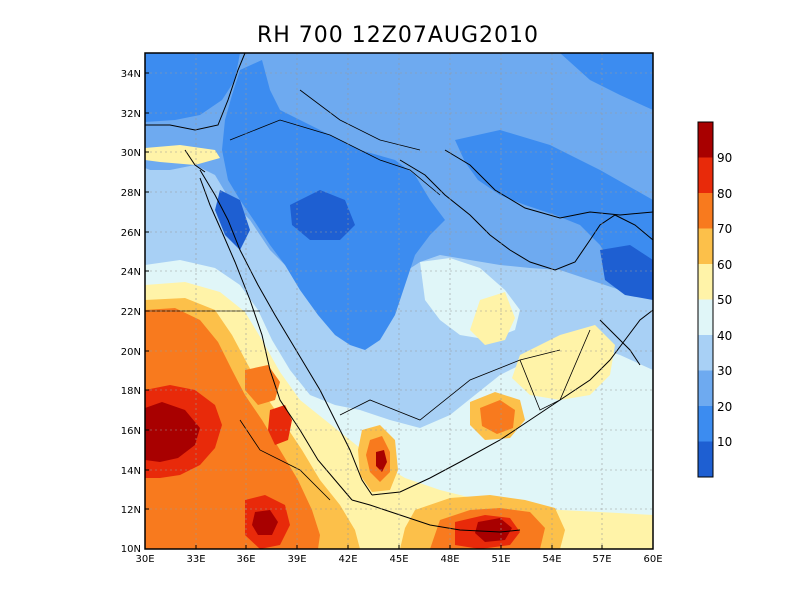 This screenshot has width=800, height=600. I want to click on field-darkred-yemen, so click(493, 530).